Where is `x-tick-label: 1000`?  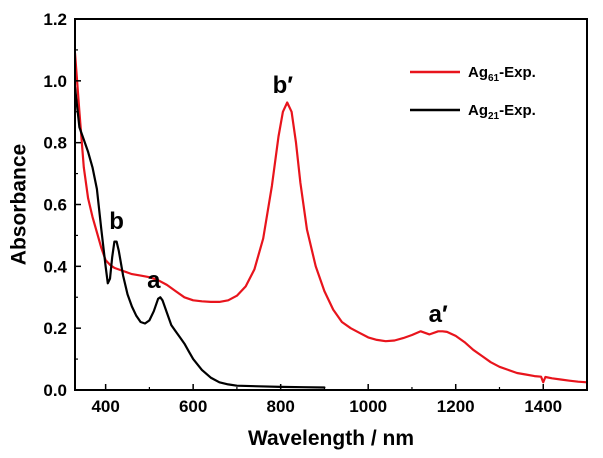 x-tick-label: 1000 is located at coordinates (368, 406).